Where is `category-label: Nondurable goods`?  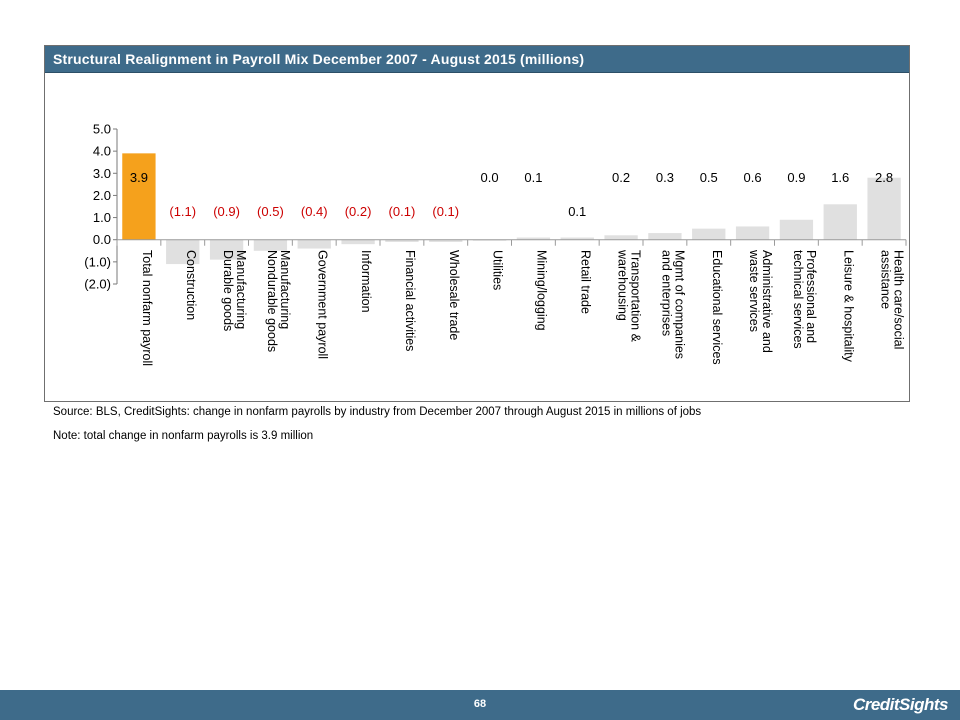
category-label: Nondurable goods is located at coordinates (272, 301).